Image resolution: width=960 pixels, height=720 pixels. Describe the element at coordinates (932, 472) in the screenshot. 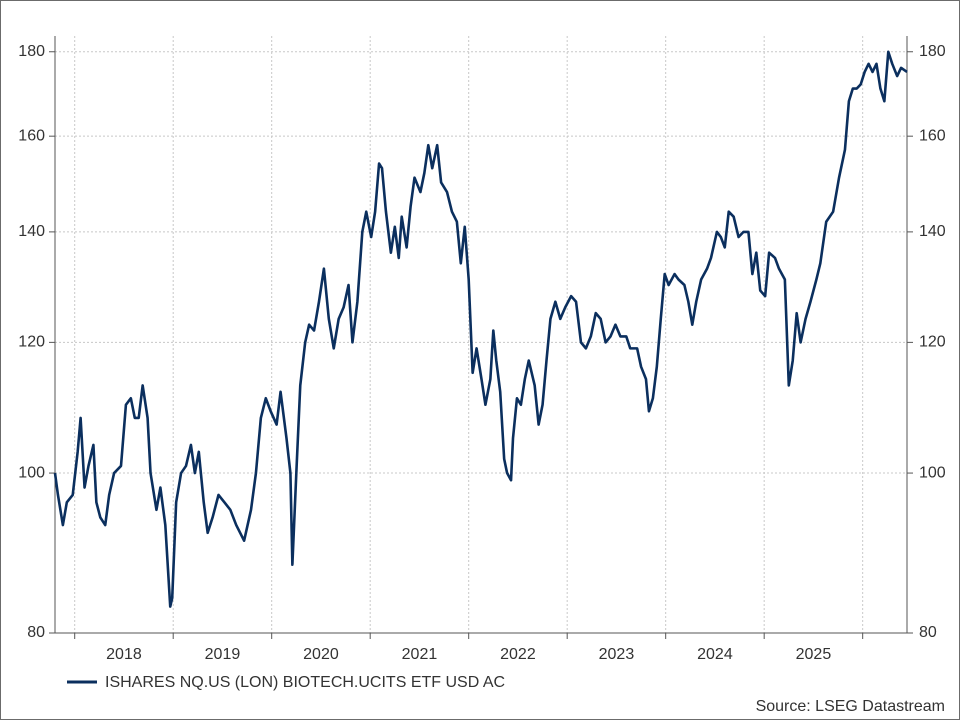

I see `y2-tick-label: 100` at that location.